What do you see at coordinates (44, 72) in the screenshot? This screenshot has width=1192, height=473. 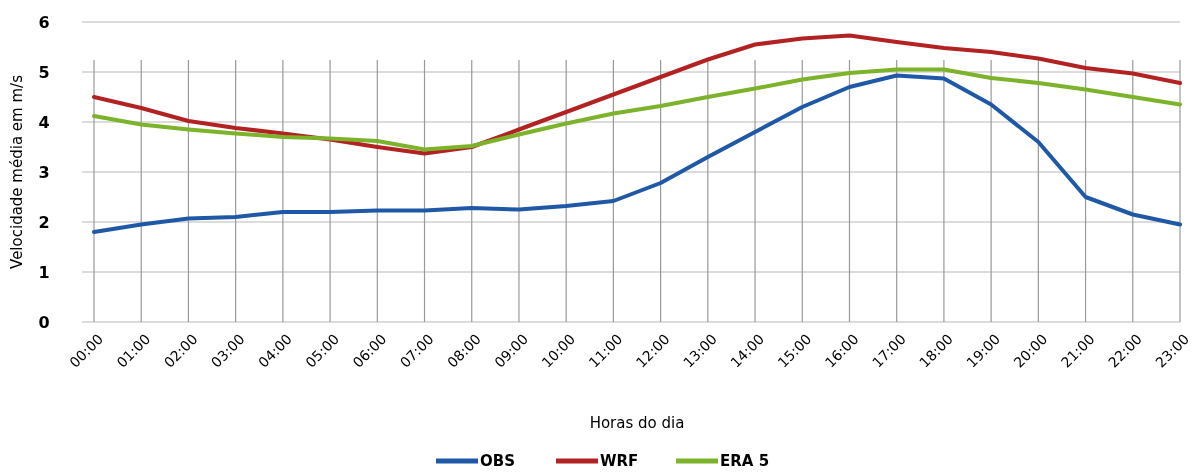 I see `y-tick-label: 5` at bounding box center [44, 72].